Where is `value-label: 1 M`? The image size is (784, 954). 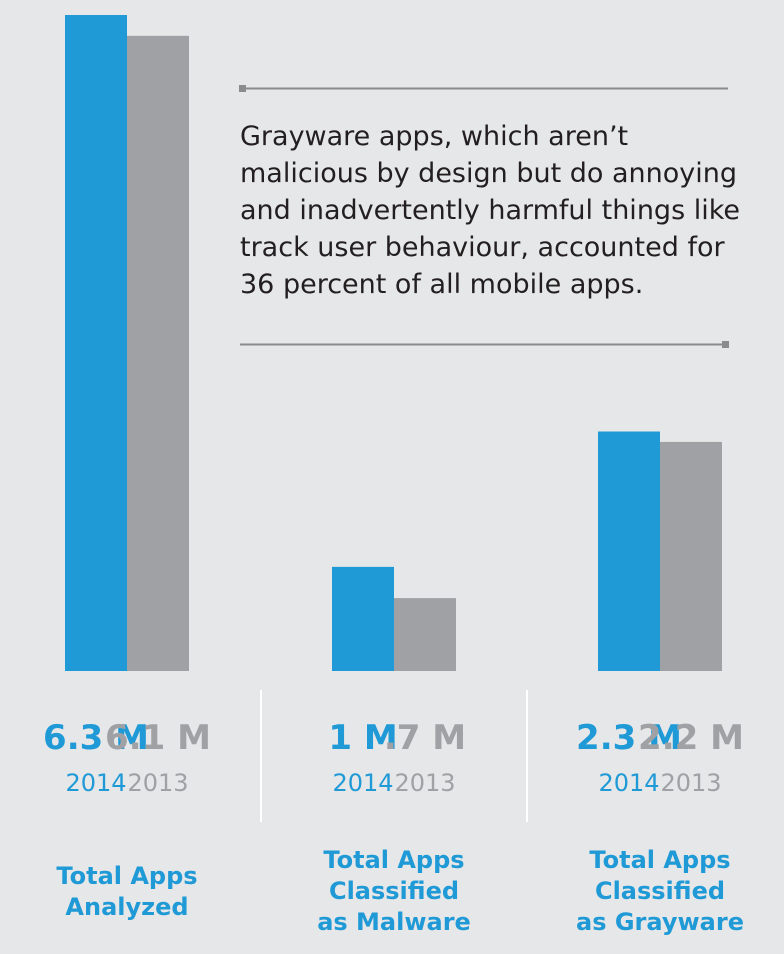 value-label: 1 M is located at coordinates (362, 738).